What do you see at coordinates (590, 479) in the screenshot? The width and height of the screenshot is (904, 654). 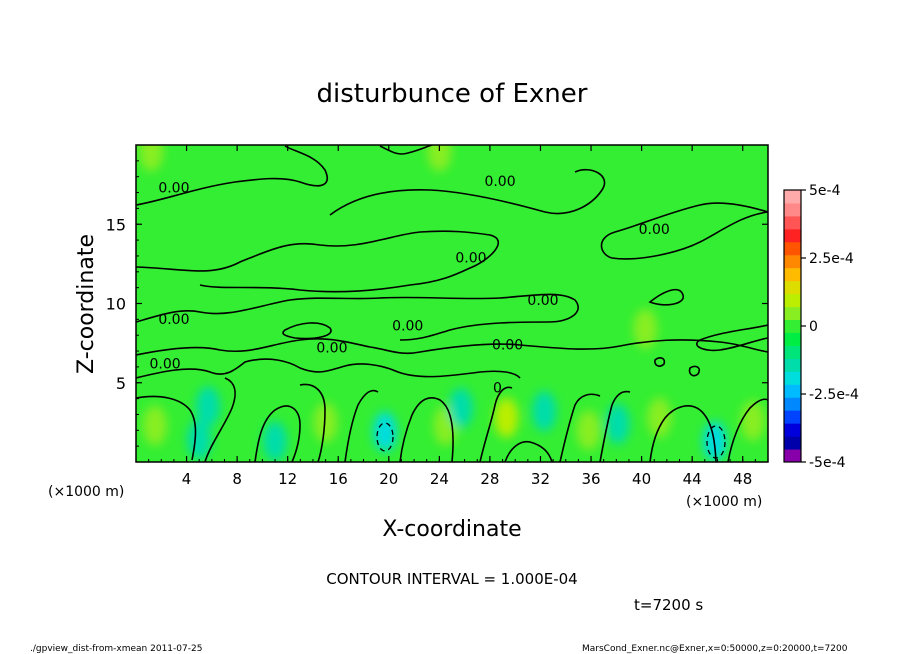 I see `x-tick-label: 36` at bounding box center [590, 479].